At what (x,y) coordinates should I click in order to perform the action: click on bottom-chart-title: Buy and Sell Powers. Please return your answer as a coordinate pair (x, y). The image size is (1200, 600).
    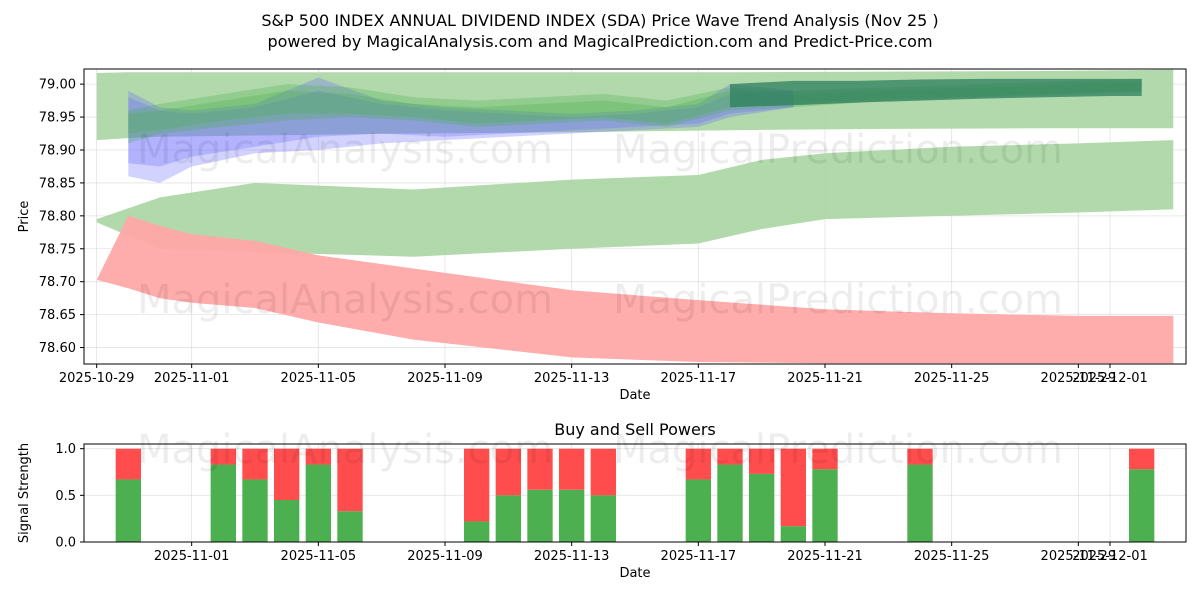
    Looking at the image, I should click on (635, 429).